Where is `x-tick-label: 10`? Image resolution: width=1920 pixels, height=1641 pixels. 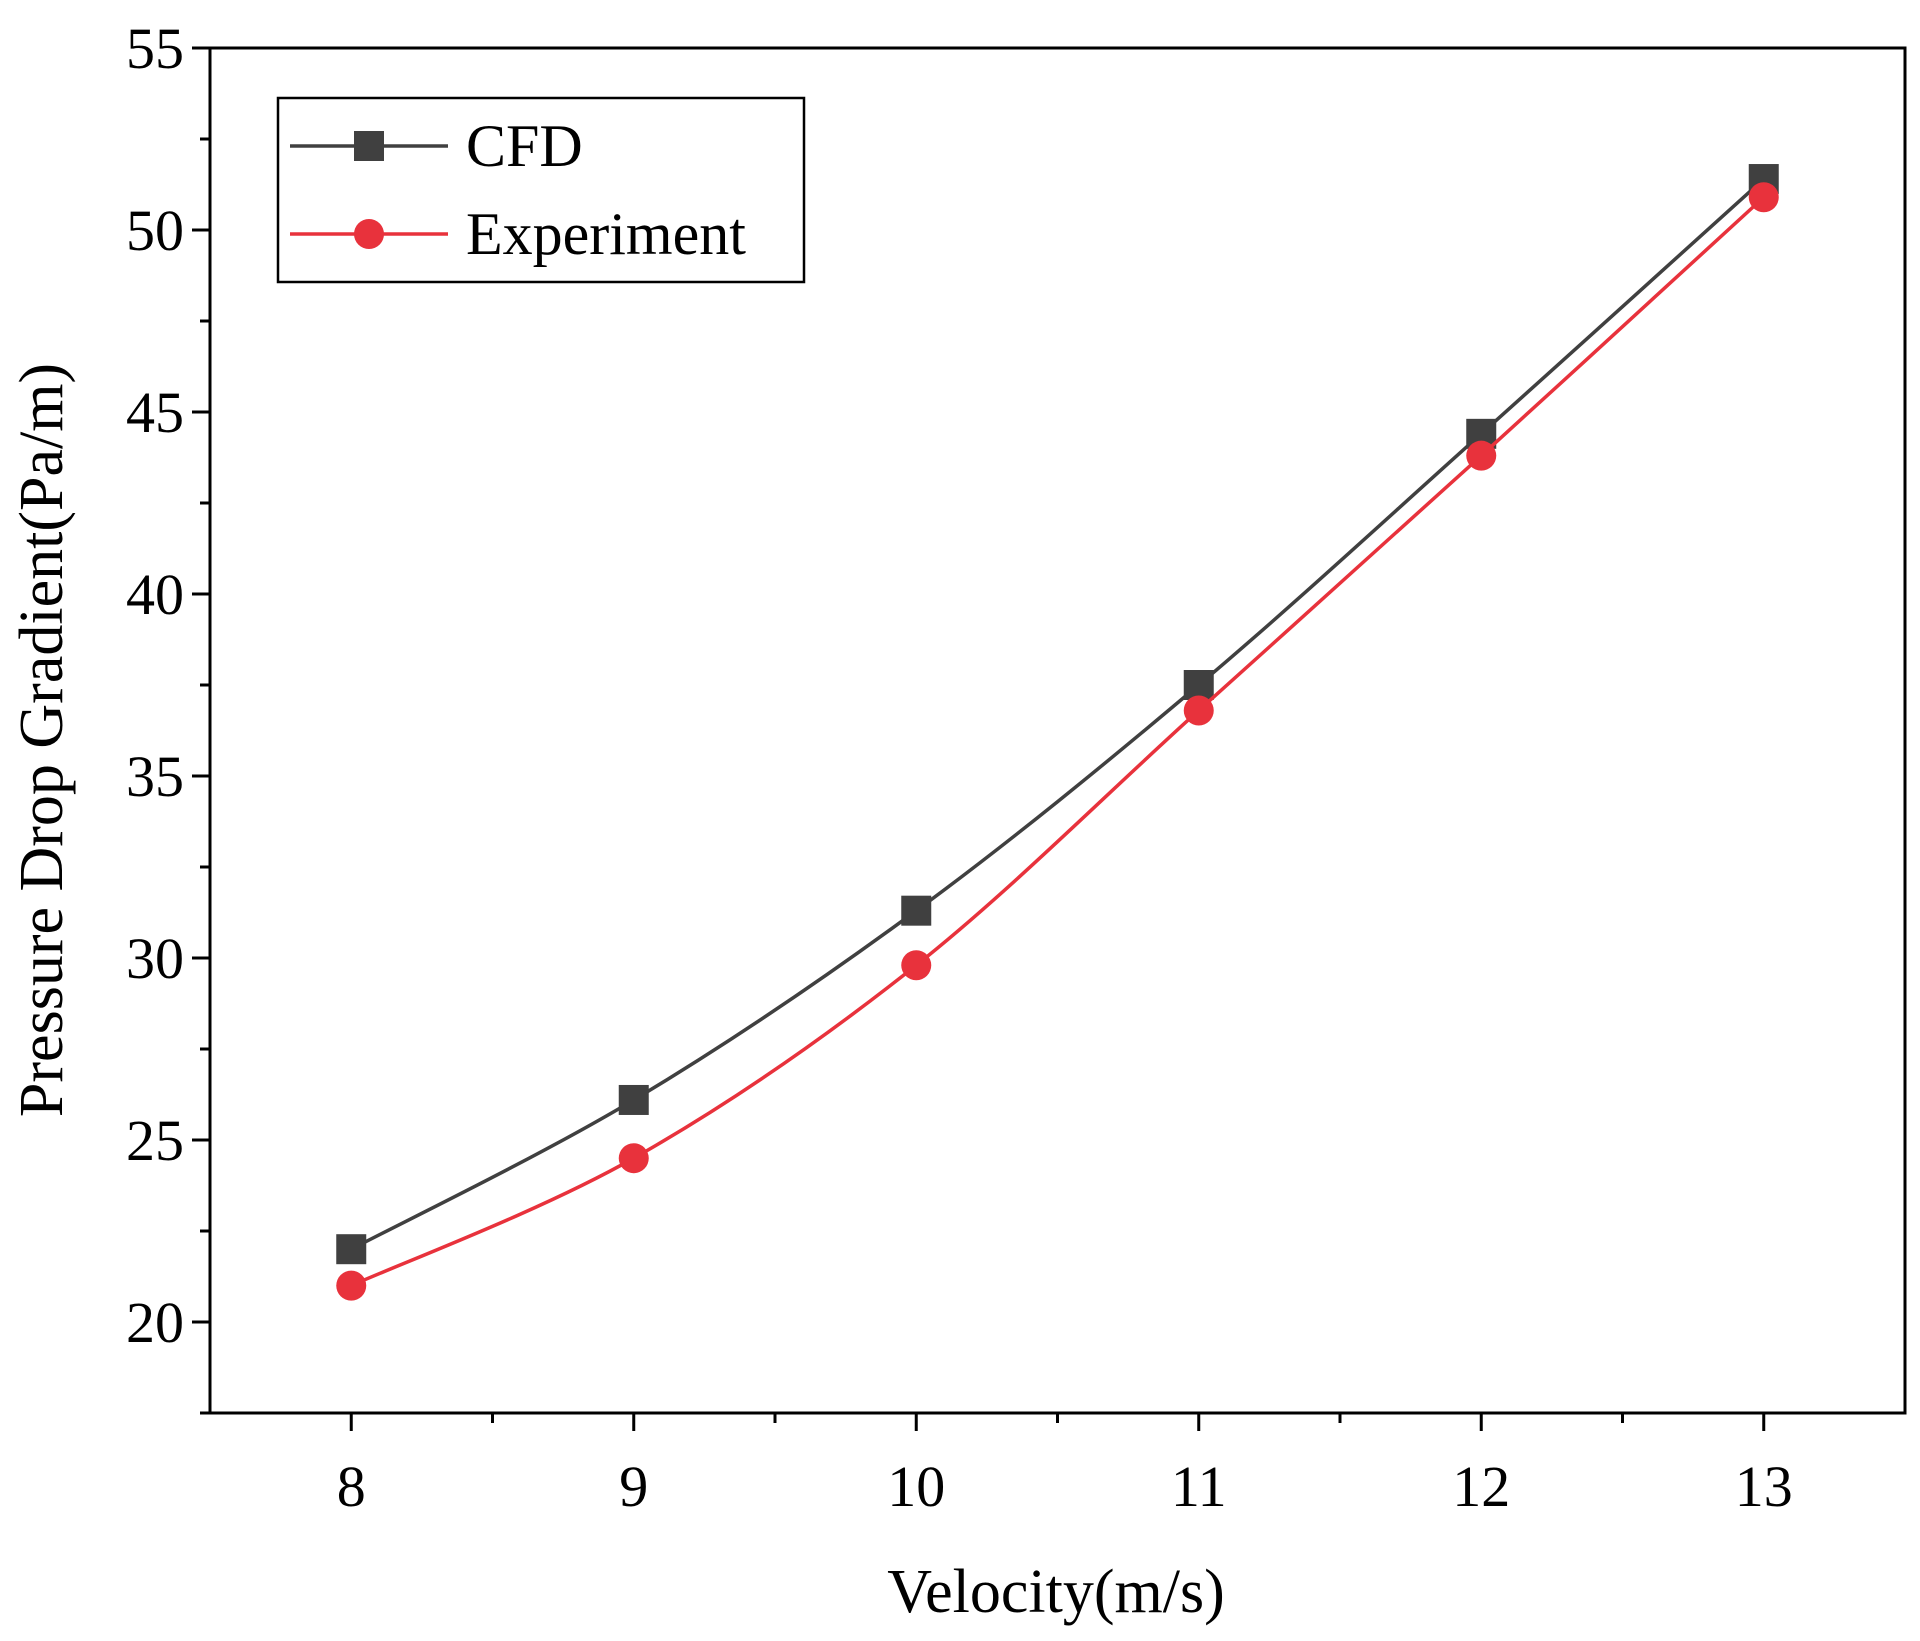 x-tick-label: 10 is located at coordinates (916, 1486).